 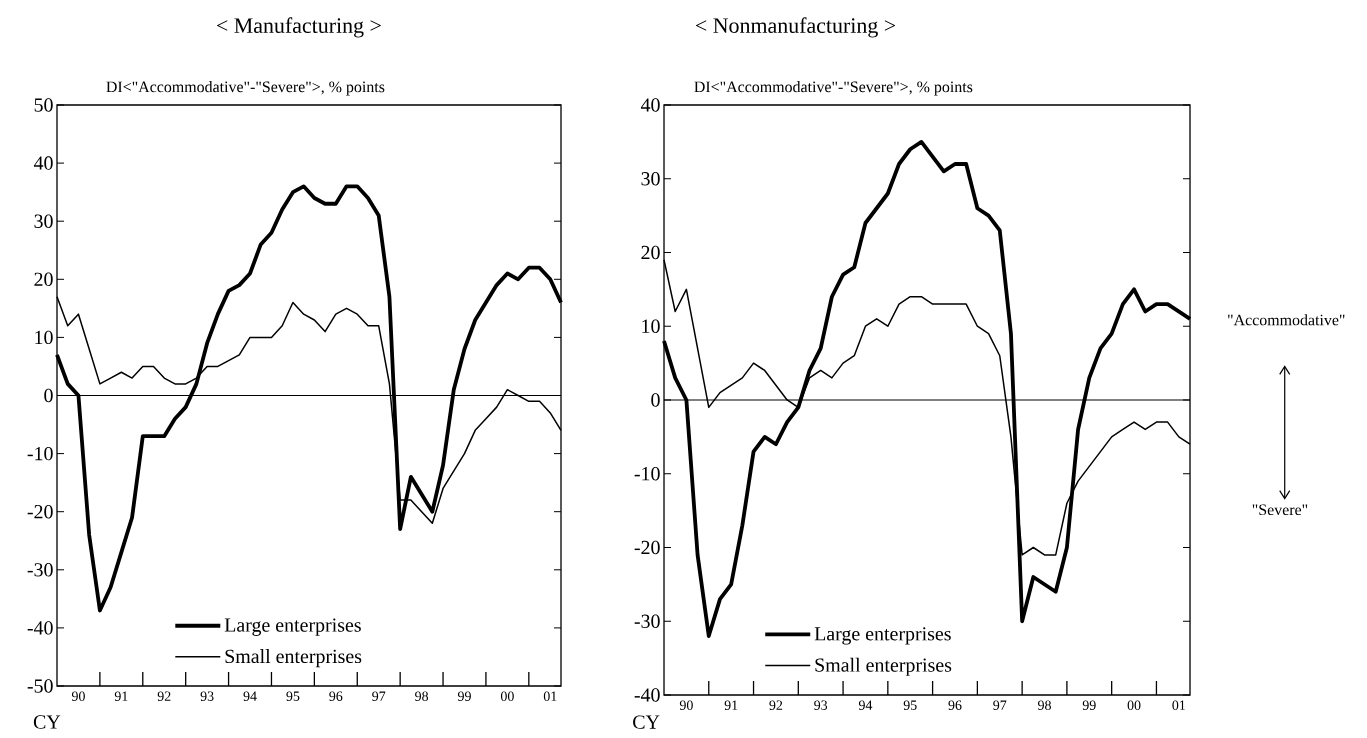 What do you see at coordinates (1280, 510) in the screenshot?
I see `text: "Severe"` at bounding box center [1280, 510].